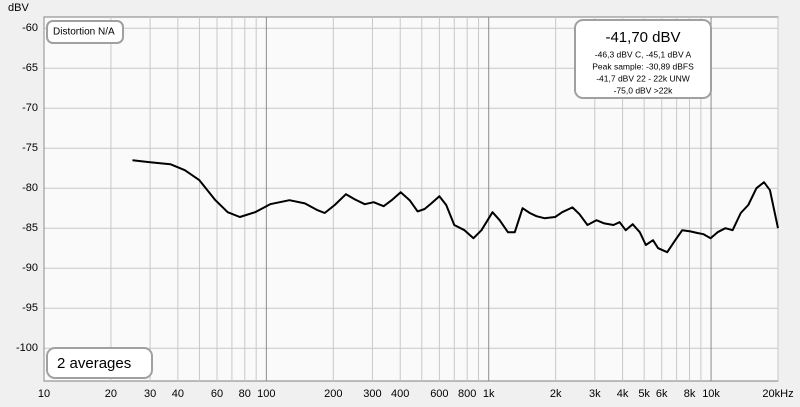  I want to click on x-tick-label: 10k, so click(711, 394).